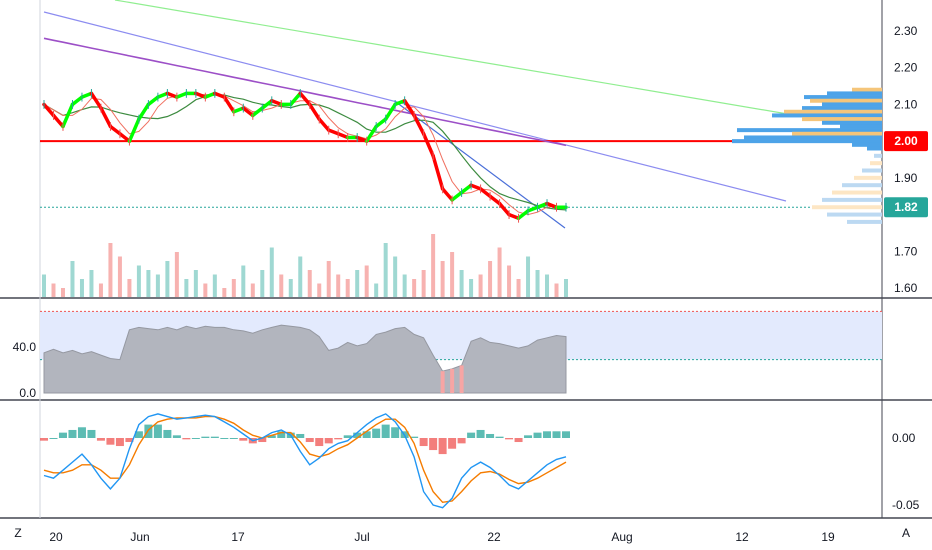 The image size is (932, 550). I want to click on volume-profile, so click(807, 155).